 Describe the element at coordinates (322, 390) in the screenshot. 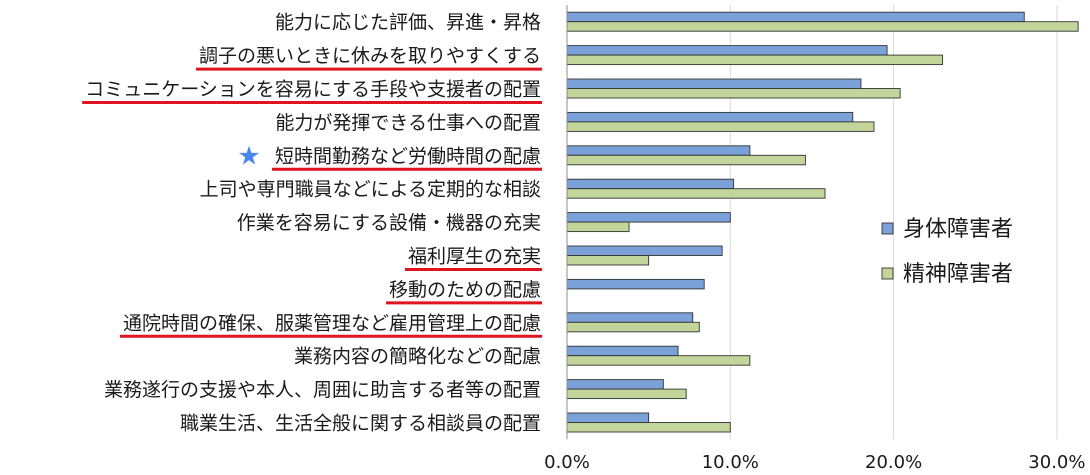

I see `category-label-11: 業務遂行の支援や本人、周囲に助言する者等の配置` at that location.